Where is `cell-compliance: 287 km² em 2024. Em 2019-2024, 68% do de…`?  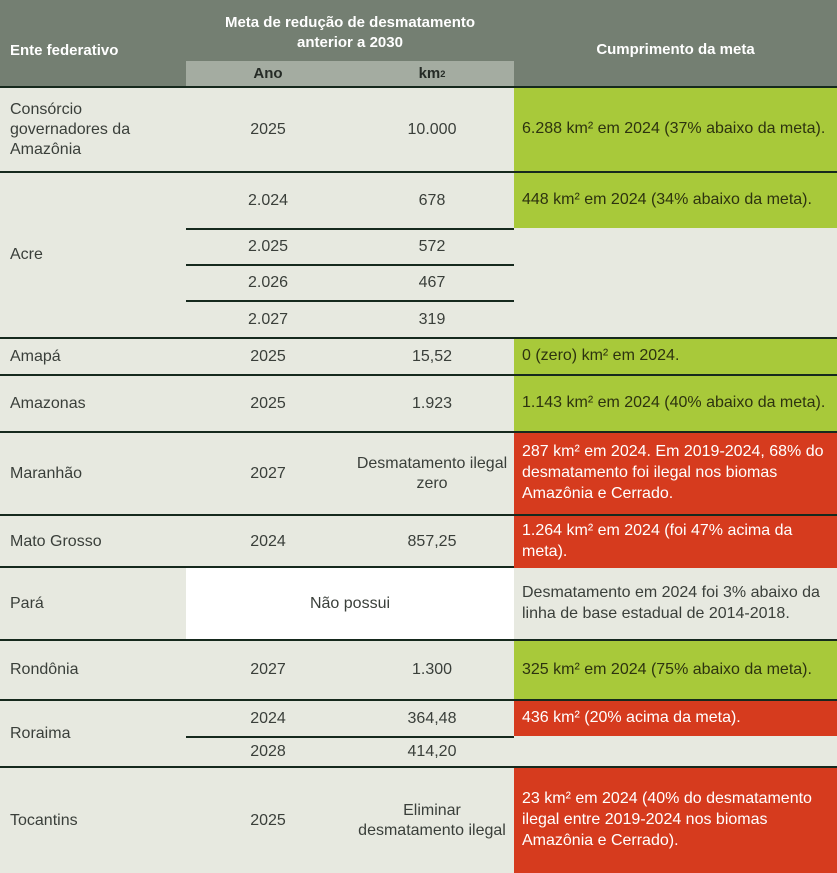
cell-compliance: 287 km² em 2024. Em 2019-2024, 68% do de… is located at coordinates (675, 473).